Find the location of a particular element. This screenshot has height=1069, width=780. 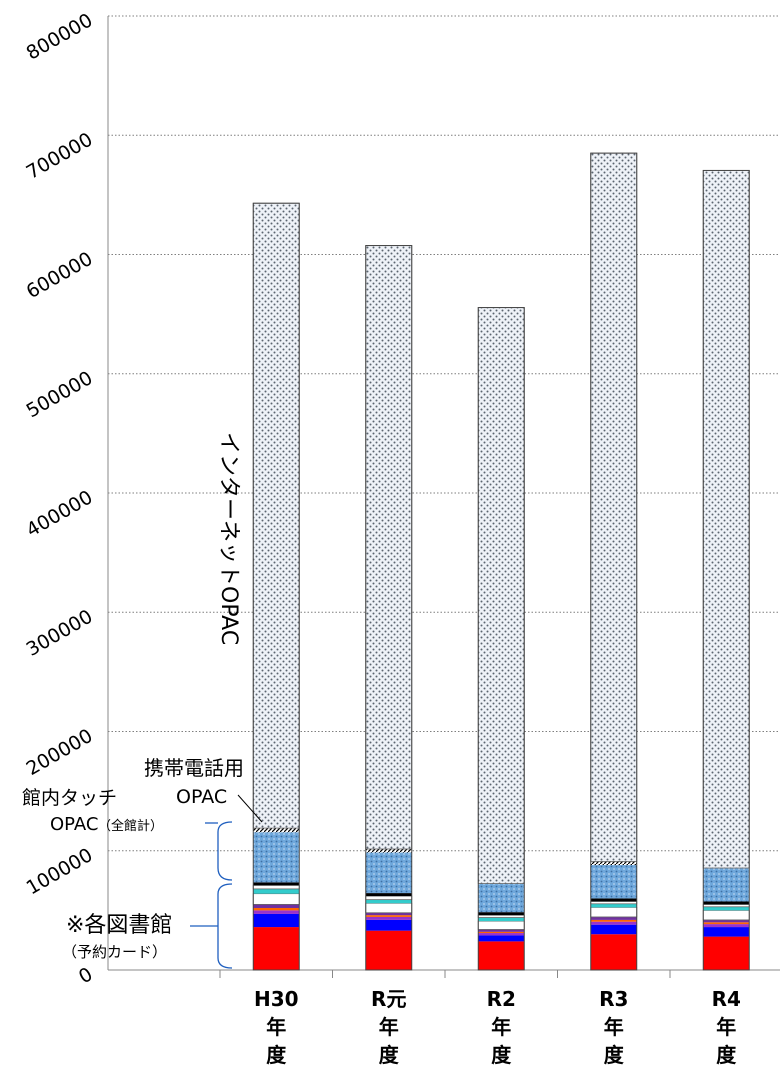

mobile-opac-label-line1: 携帯電話用 is located at coordinates (194, 768).